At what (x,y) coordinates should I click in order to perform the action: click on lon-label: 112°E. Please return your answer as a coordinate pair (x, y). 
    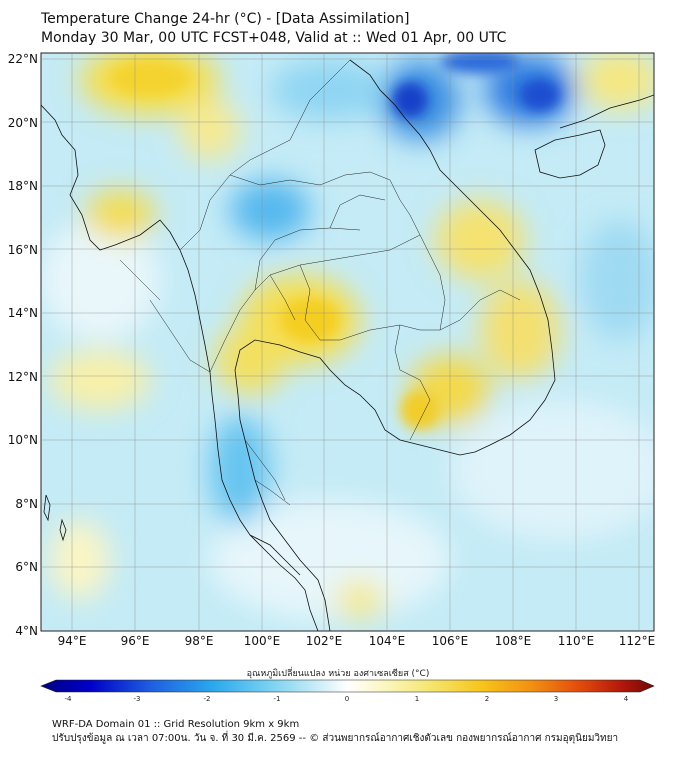
    Looking at the image, I should click on (637, 641).